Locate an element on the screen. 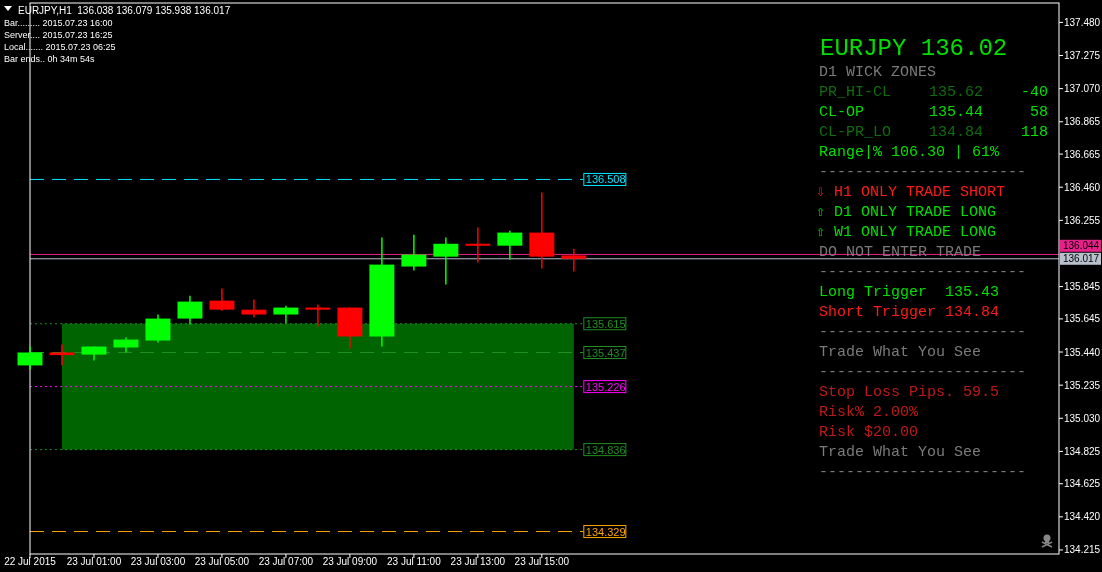  x-tick-label: 23 Jul 13:00 is located at coordinates (478, 561).